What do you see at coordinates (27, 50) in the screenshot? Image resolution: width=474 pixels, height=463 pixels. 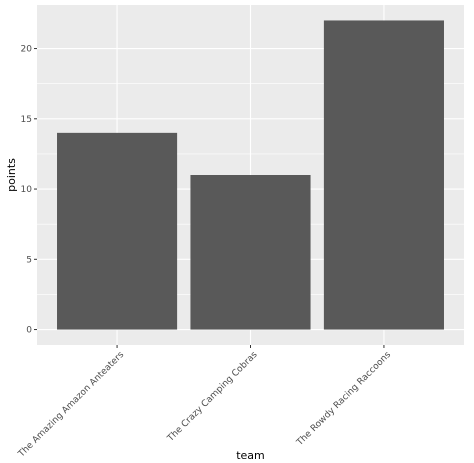 I see `y-tick-label: 20` at bounding box center [27, 50].